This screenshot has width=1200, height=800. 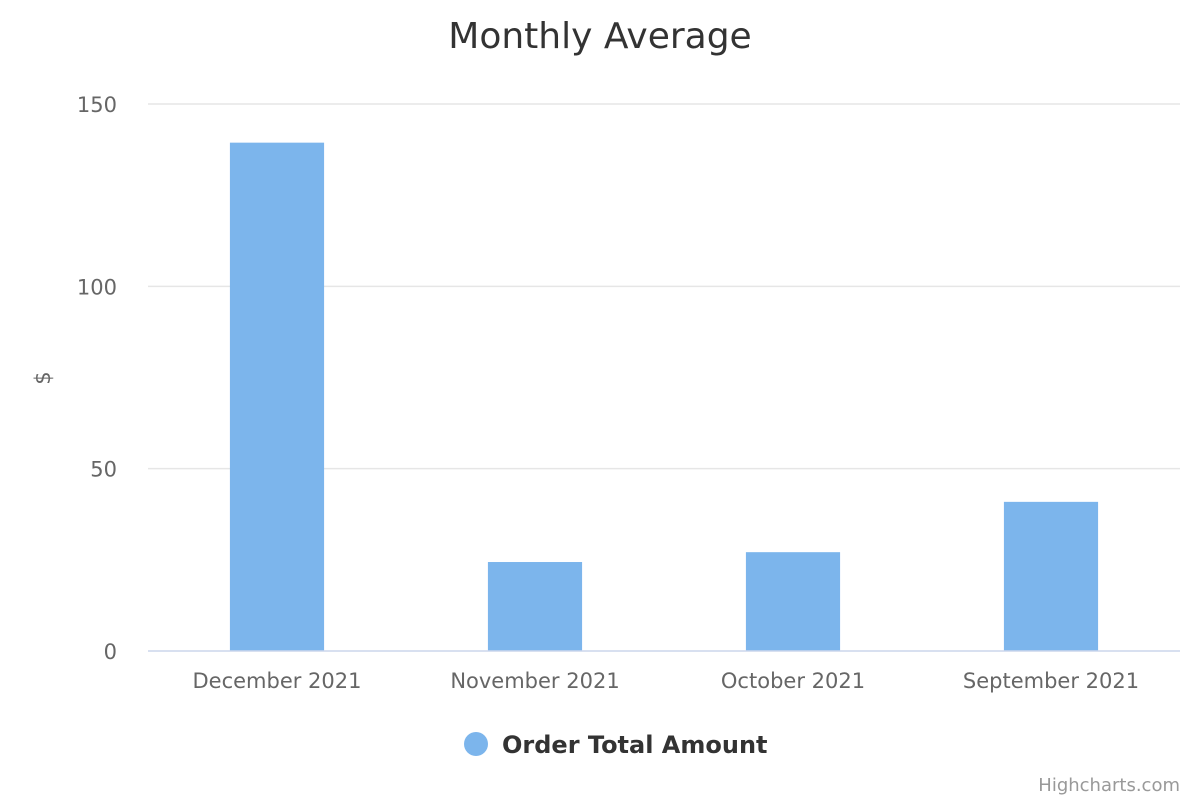 What do you see at coordinates (97, 287) in the screenshot?
I see `y-tick-label: 100` at bounding box center [97, 287].